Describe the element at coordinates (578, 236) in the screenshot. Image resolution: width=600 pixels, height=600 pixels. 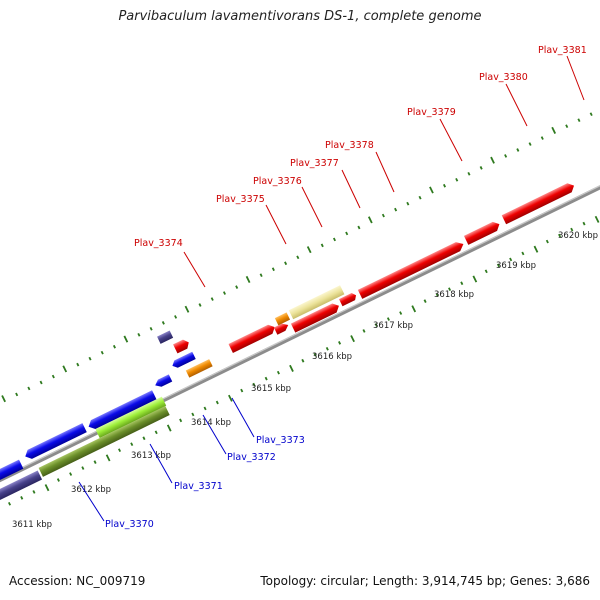
I see `kbp-label: 3620 kbp` at that location.